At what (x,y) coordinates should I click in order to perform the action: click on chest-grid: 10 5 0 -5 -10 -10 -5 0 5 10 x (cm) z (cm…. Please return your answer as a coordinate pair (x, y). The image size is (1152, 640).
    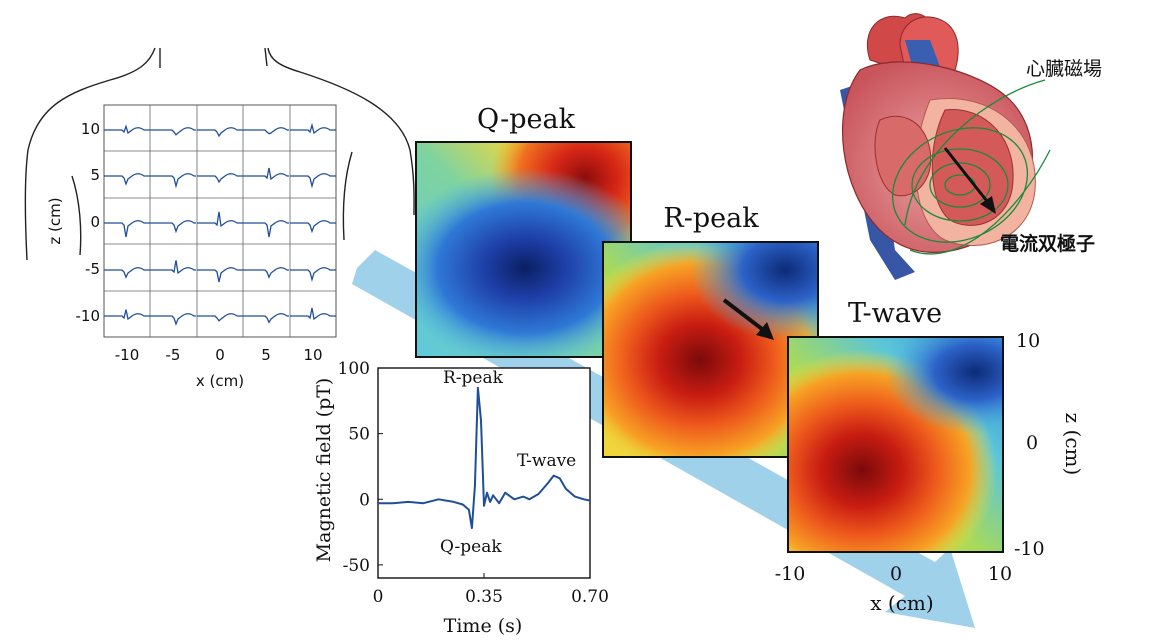
    Looking at the image, I should click on (191, 247).